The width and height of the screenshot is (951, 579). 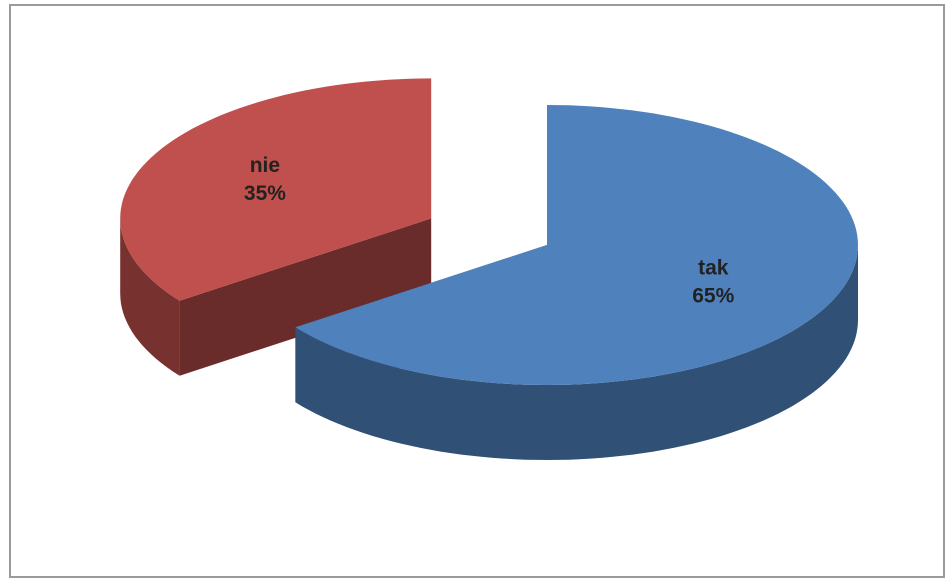 I want to click on slice-label: nie, so click(x=265, y=165).